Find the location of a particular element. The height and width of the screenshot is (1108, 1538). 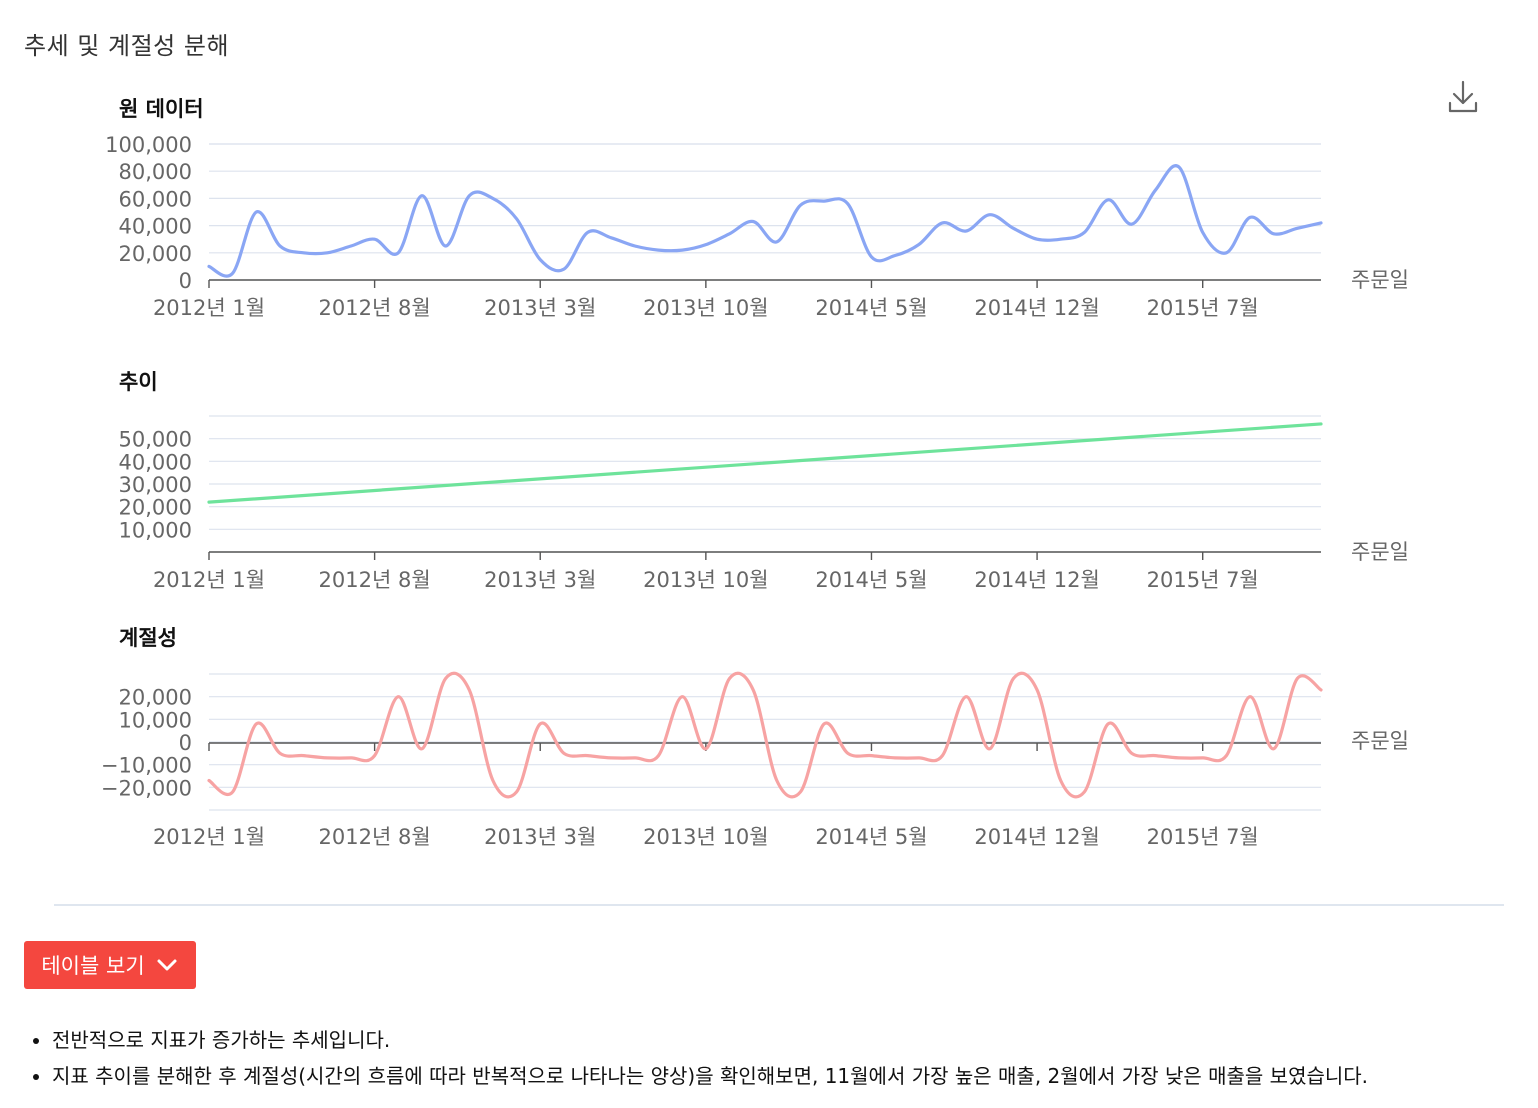

chevron-down-icon is located at coordinates (167, 965).